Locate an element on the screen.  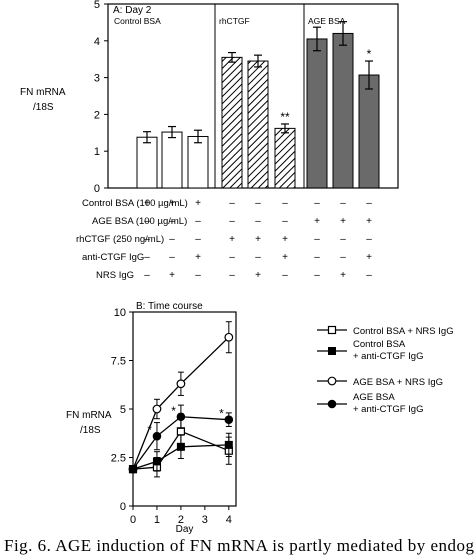
series-group: * * * is located at coordinates (181, 439).